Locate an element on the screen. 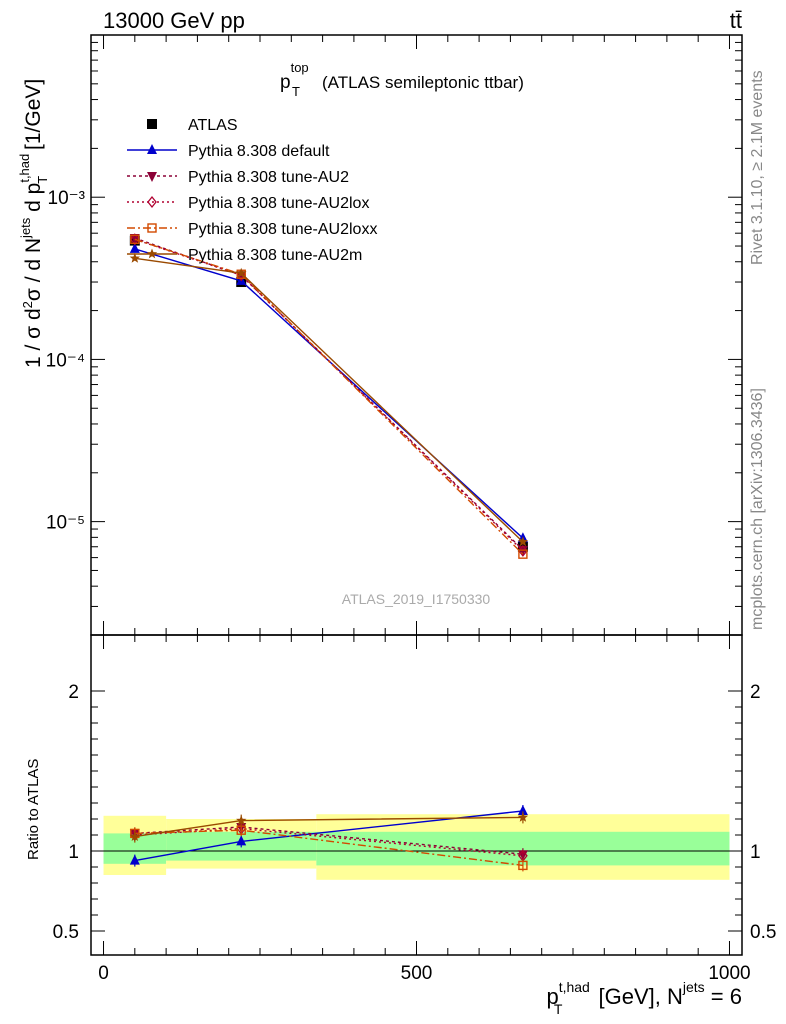  ratio-y-tick-label-right: 2 is located at coordinates (755, 692).